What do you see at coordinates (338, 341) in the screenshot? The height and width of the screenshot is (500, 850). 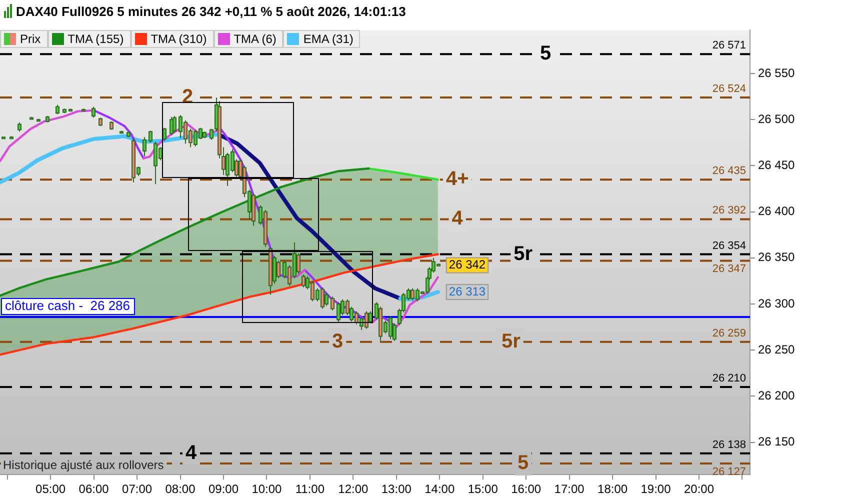 I see `annotation: 3` at bounding box center [338, 341].